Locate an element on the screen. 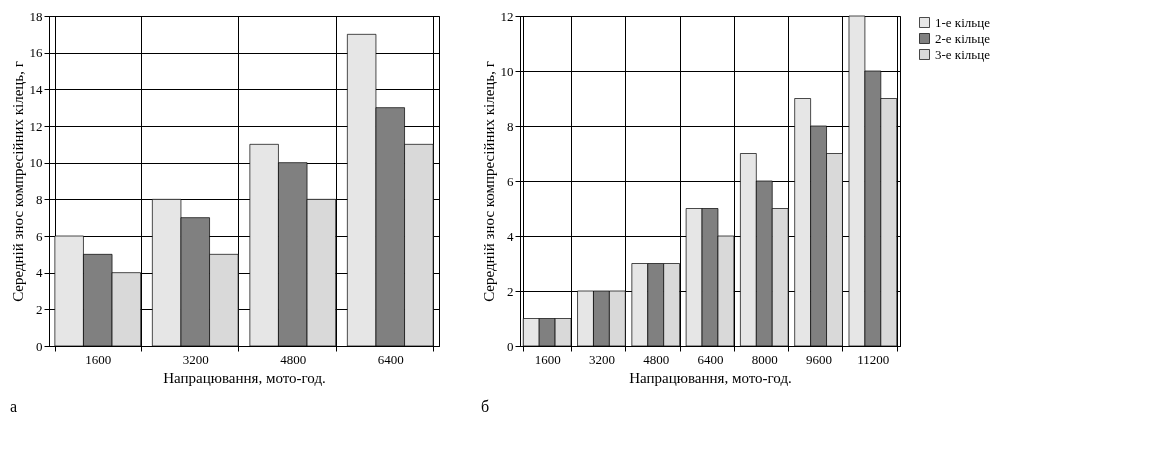 The height and width of the screenshot is (453, 1172). x-tick-label: 9600 is located at coordinates (819, 359).